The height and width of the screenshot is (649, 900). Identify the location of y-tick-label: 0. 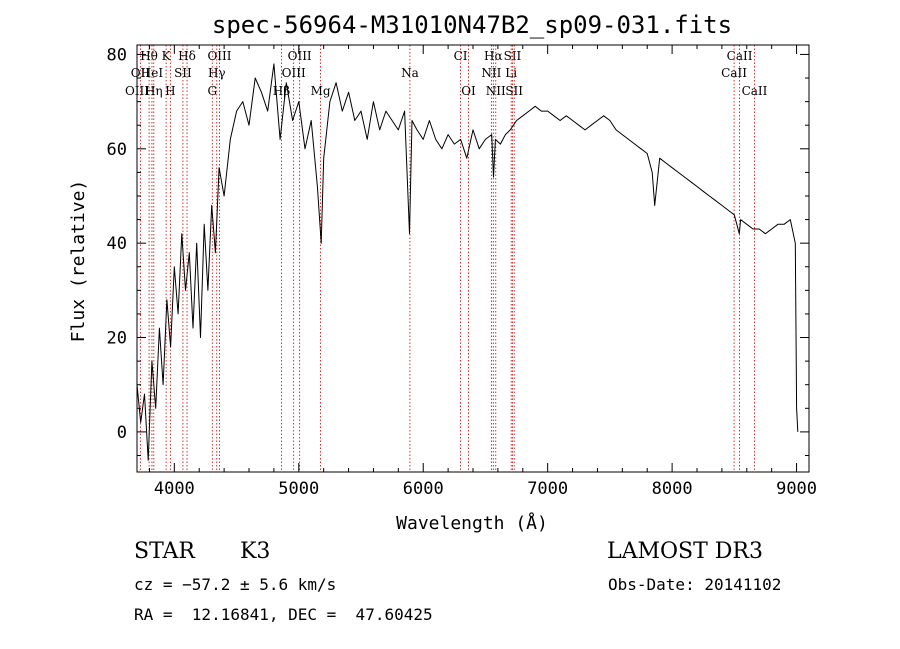
(122, 433).